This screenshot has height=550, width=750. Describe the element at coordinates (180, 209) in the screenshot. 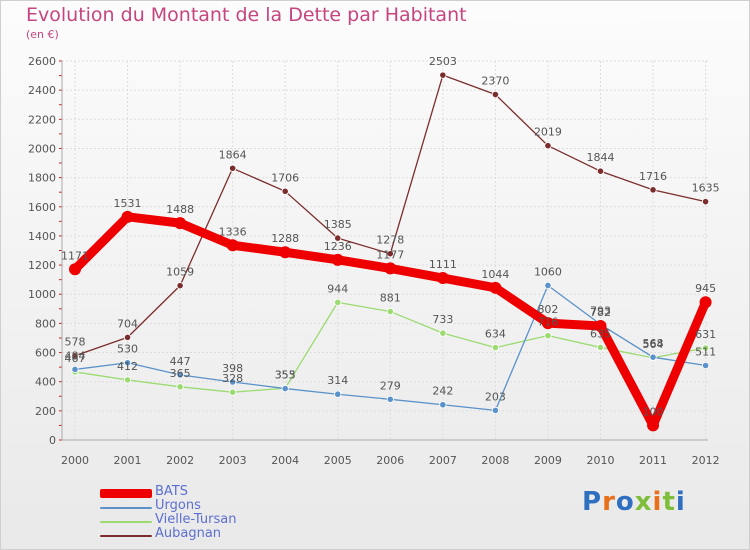

I see `data-label: 1488` at that location.